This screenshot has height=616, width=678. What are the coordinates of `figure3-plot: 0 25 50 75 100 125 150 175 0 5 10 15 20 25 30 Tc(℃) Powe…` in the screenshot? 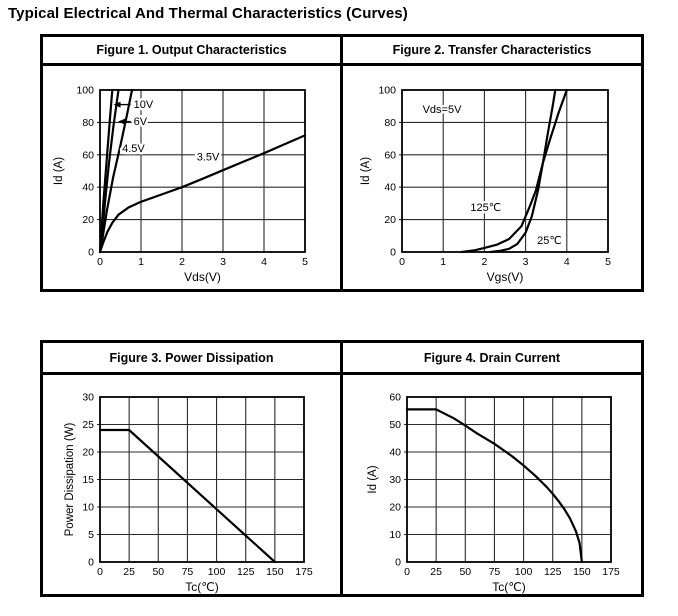 It's located at (188, 493).